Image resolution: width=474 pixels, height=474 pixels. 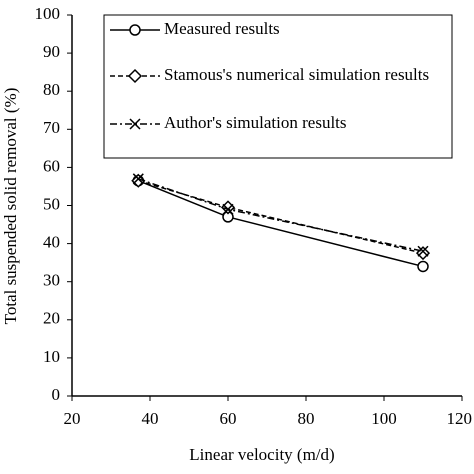 What do you see at coordinates (51, 356) in the screenshot?
I see `y-tick-label: 10` at bounding box center [51, 356].